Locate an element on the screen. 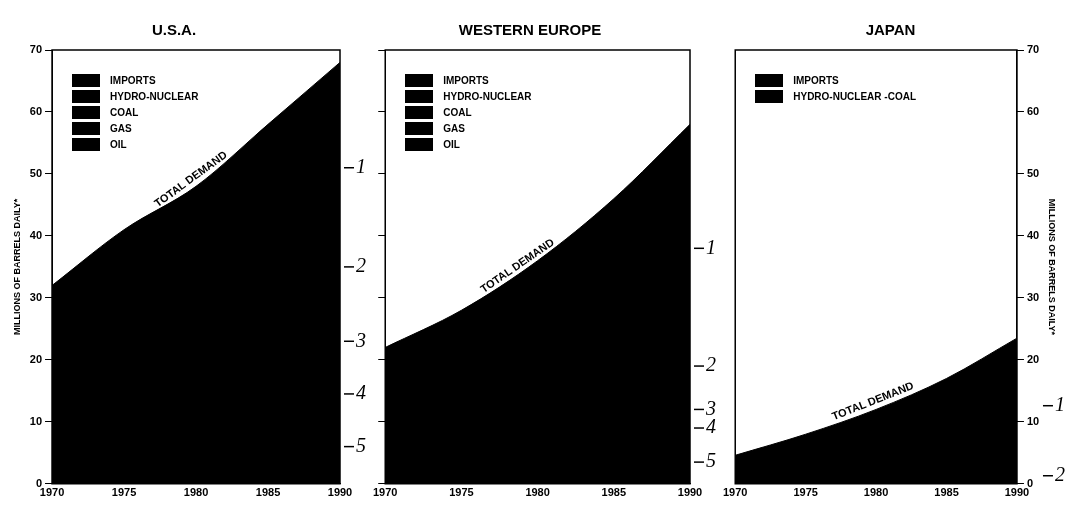 This screenshot has width=1086, height=512. chart-title: JAPAN is located at coordinates (890, 30).